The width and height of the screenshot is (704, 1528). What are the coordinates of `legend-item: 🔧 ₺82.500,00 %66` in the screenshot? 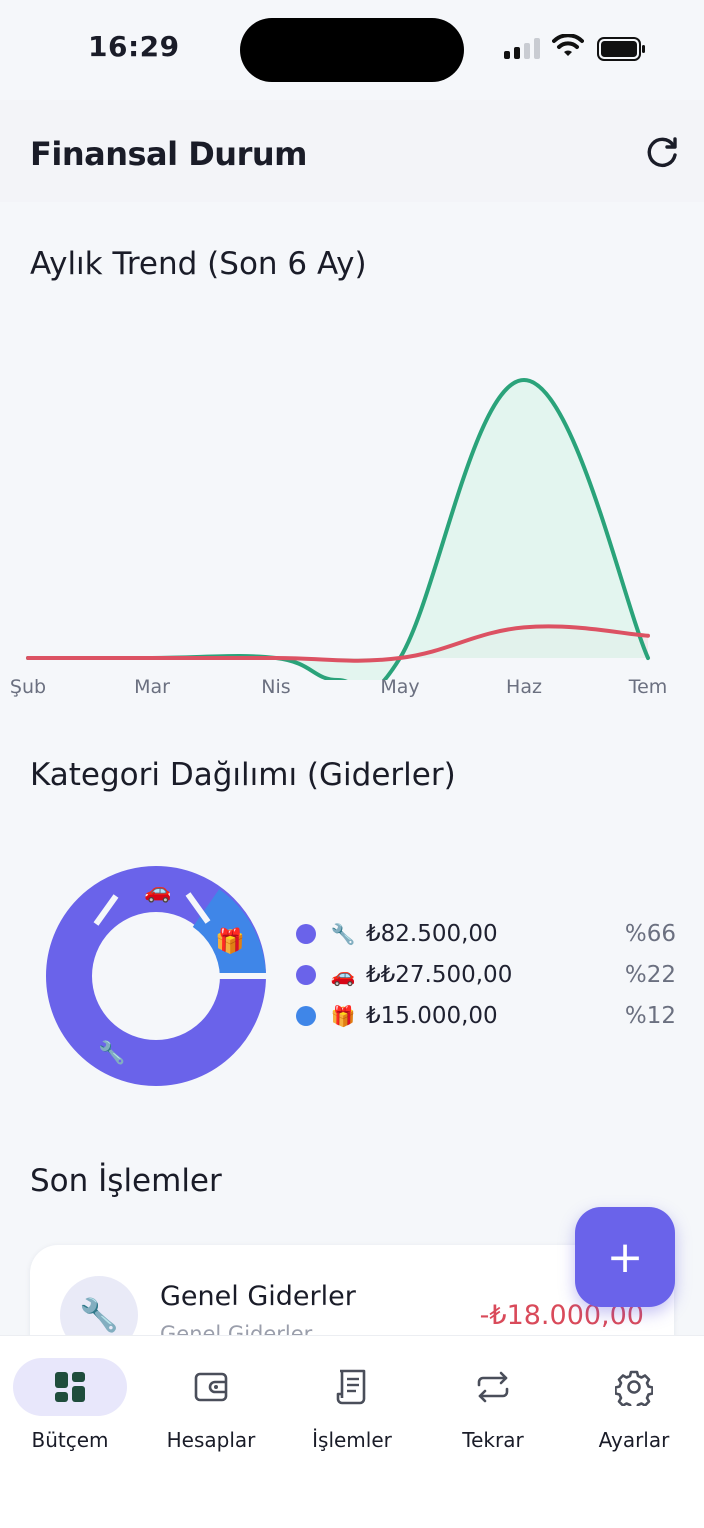 It's located at (486, 934).